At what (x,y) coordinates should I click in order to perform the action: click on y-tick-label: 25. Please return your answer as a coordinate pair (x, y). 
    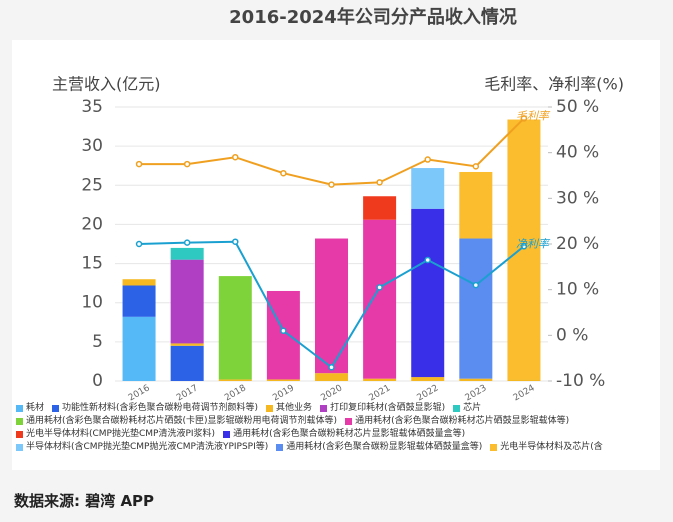
    Looking at the image, I should click on (92, 185).